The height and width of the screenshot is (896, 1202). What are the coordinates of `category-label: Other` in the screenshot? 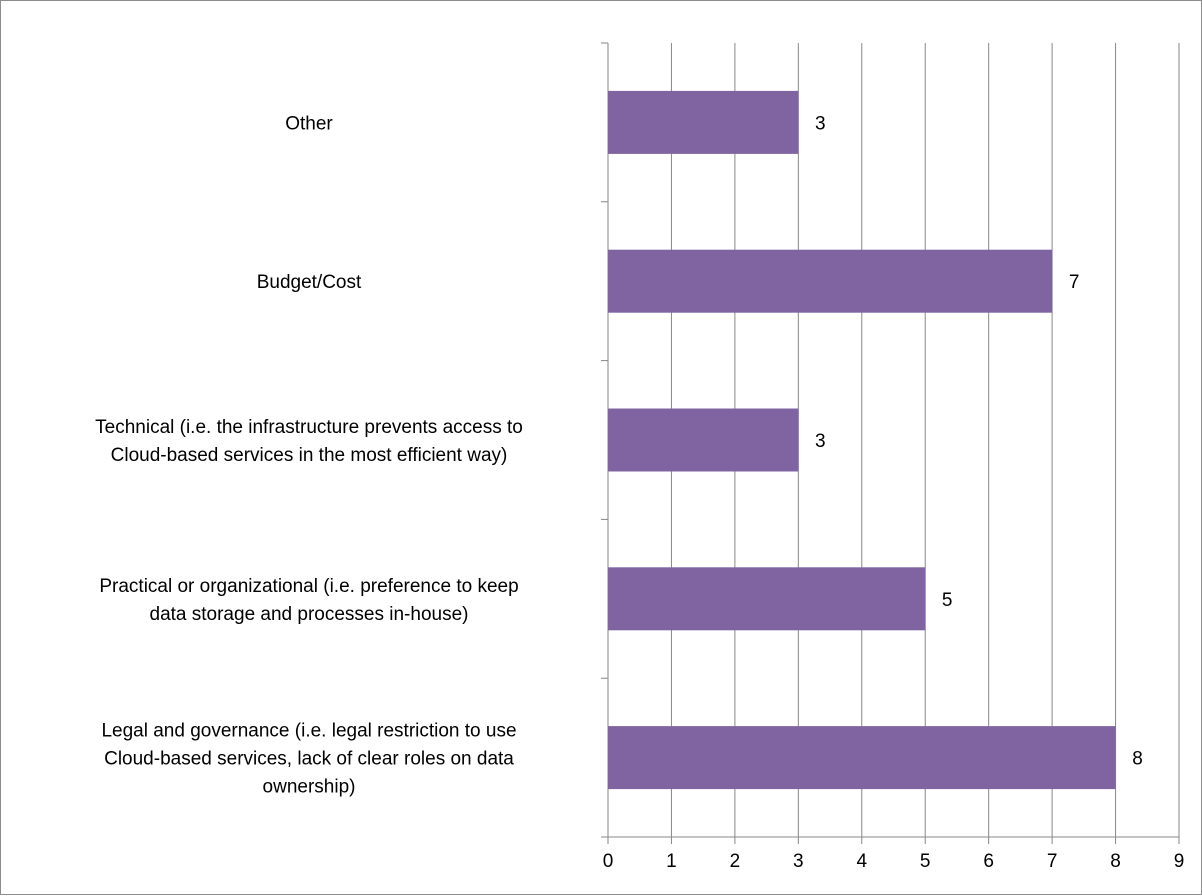 It's located at (309, 123).